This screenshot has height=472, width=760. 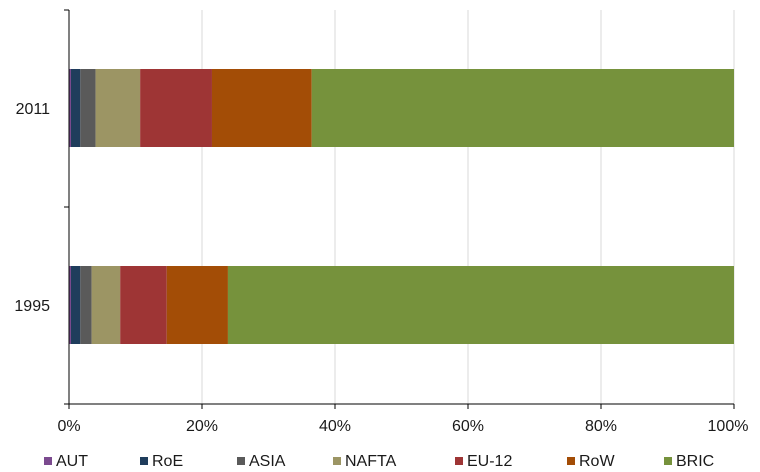 What do you see at coordinates (468, 426) in the screenshot?
I see `x-tick-label: 60%` at bounding box center [468, 426].